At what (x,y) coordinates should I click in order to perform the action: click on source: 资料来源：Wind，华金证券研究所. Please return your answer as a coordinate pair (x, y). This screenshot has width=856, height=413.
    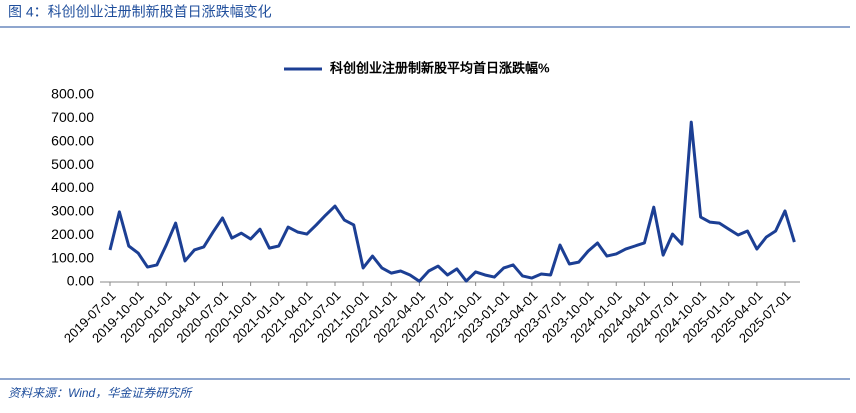
    Looking at the image, I should click on (100, 393).